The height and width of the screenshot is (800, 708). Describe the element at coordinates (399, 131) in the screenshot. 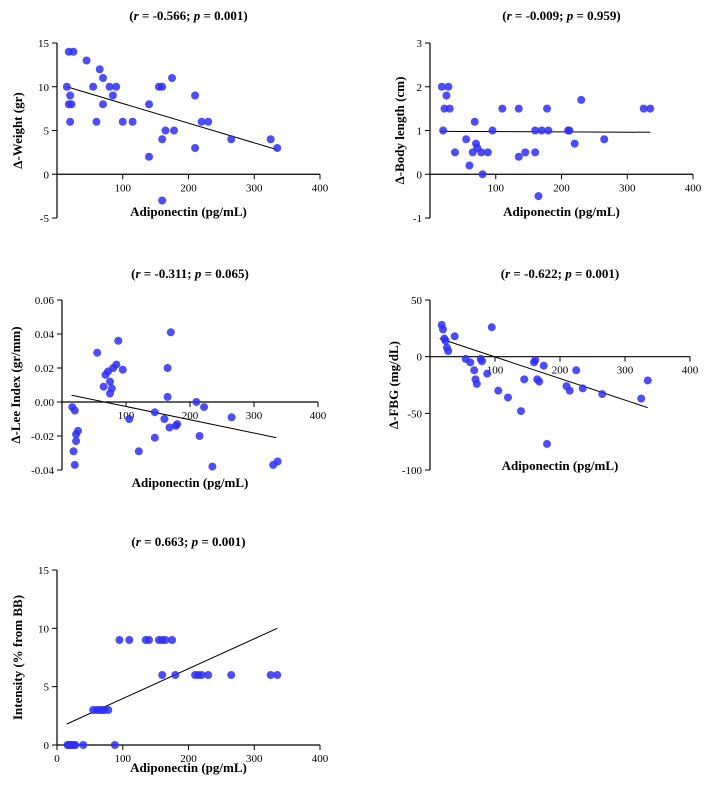

I see `y-axis-label: Δ-Body length (cm)` at that location.